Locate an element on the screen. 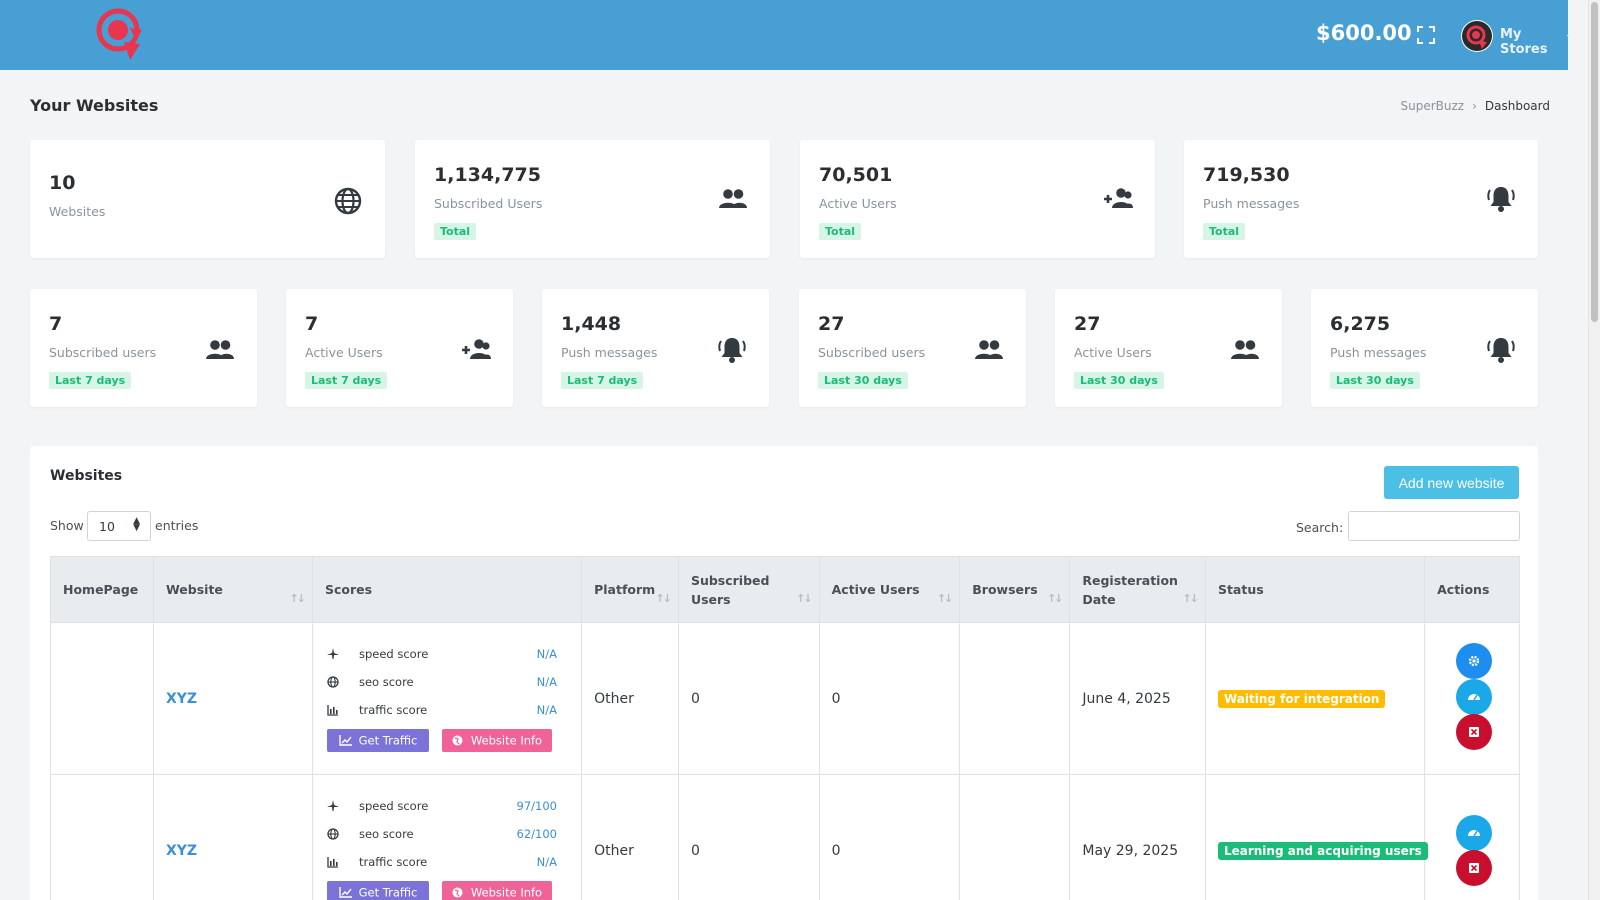 This screenshot has width=1600, height=900. breadcrumb-current: Dashboard is located at coordinates (1517, 106).